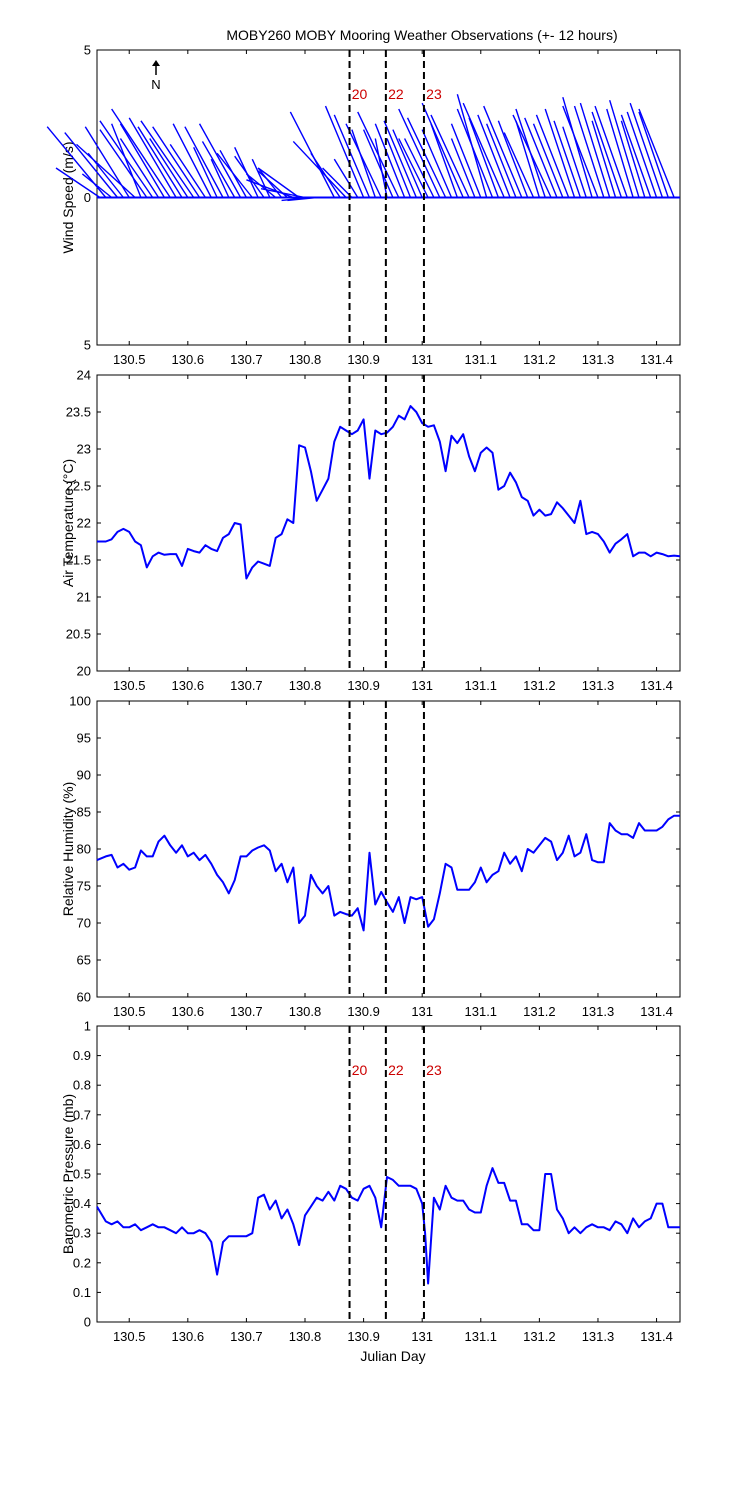 The height and width of the screenshot is (1500, 750). Describe the element at coordinates (389, 492) in the screenshot. I see `air-series-line` at that location.